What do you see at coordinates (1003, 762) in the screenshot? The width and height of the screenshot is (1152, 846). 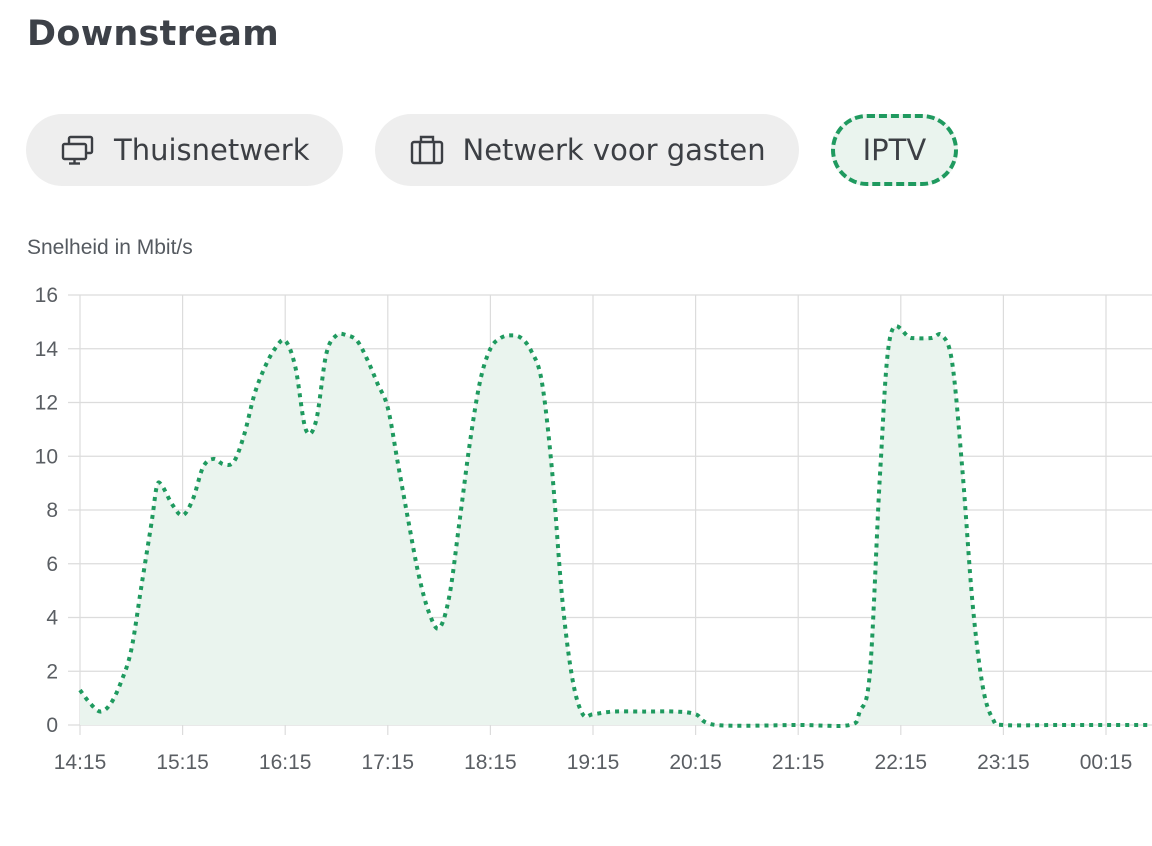 I see `x-tick-label: 23:15` at bounding box center [1003, 762].